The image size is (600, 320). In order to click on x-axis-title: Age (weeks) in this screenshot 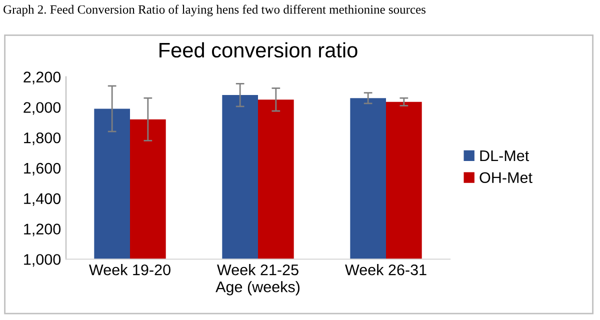, I will do `click(258, 288)`.